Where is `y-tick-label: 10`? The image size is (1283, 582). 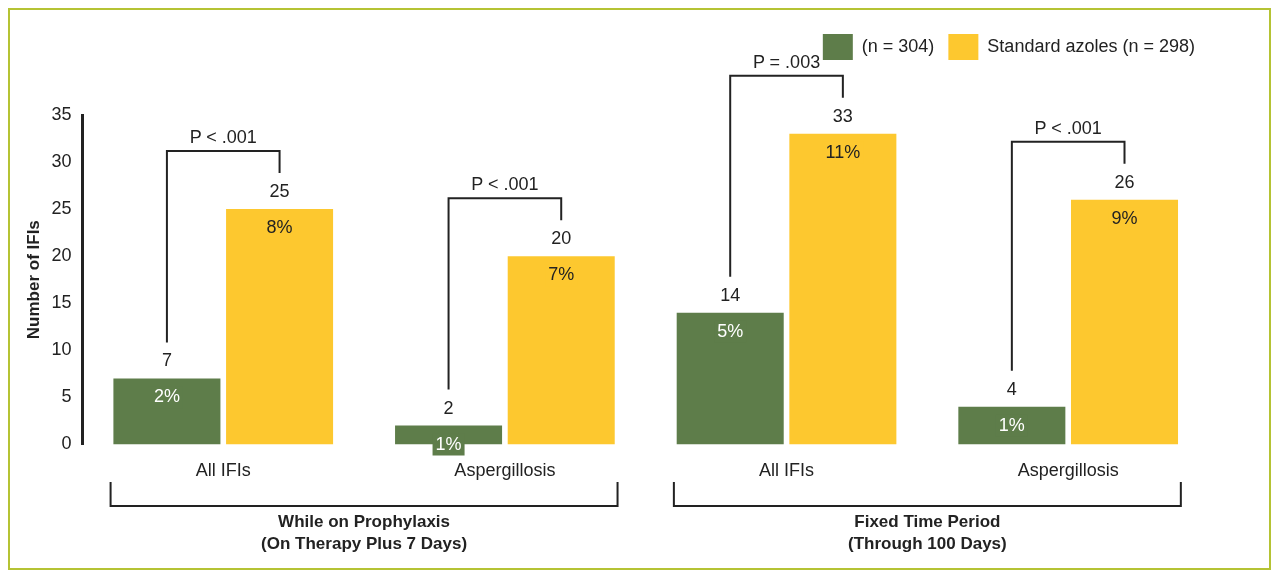
y-tick-label: 10 is located at coordinates (61, 349).